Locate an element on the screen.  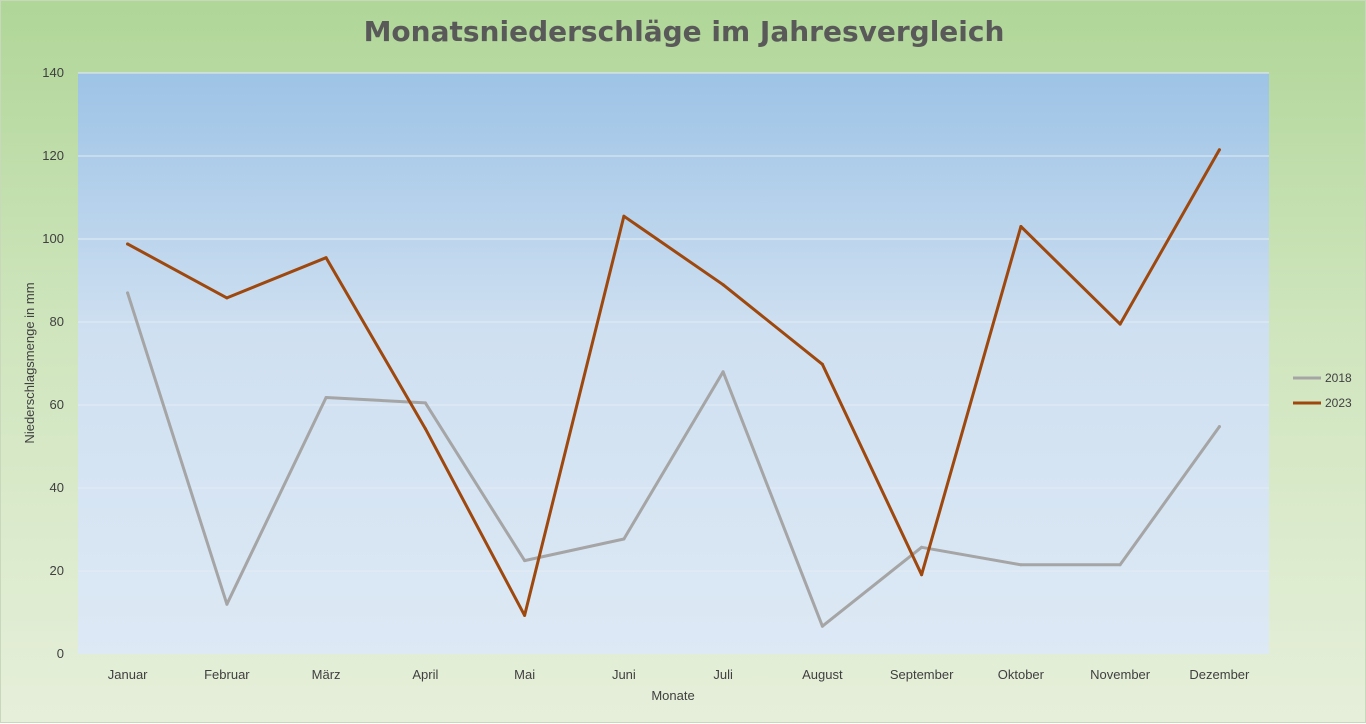
y-tick-label: 60 is located at coordinates (57, 404).